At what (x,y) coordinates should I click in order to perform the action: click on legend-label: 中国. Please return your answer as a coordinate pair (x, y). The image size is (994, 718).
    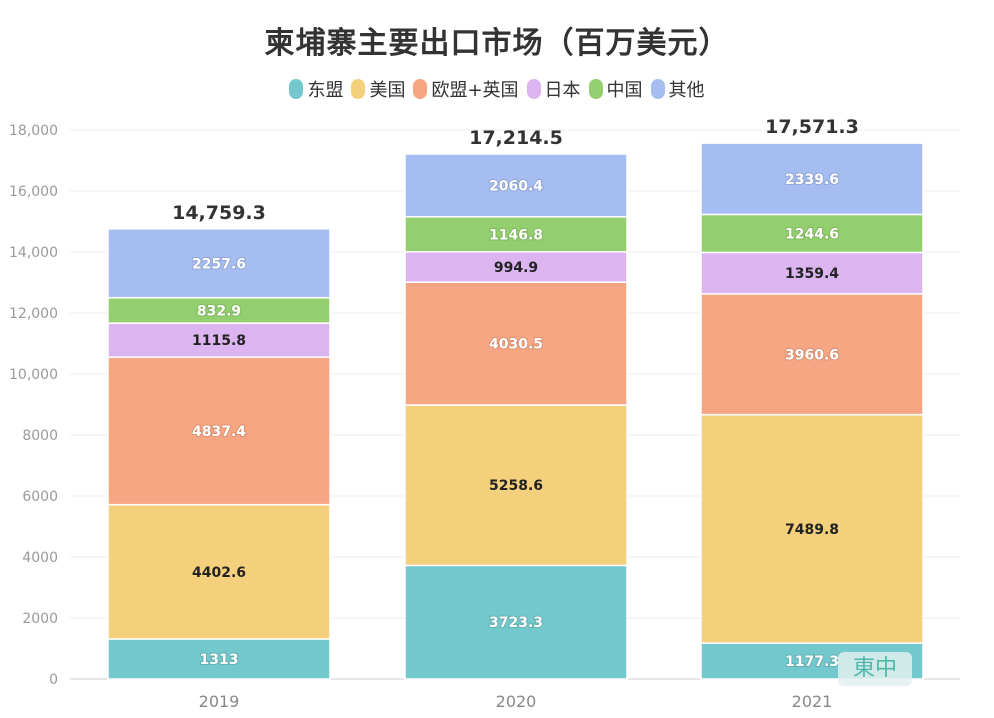
    Looking at the image, I should click on (624, 90).